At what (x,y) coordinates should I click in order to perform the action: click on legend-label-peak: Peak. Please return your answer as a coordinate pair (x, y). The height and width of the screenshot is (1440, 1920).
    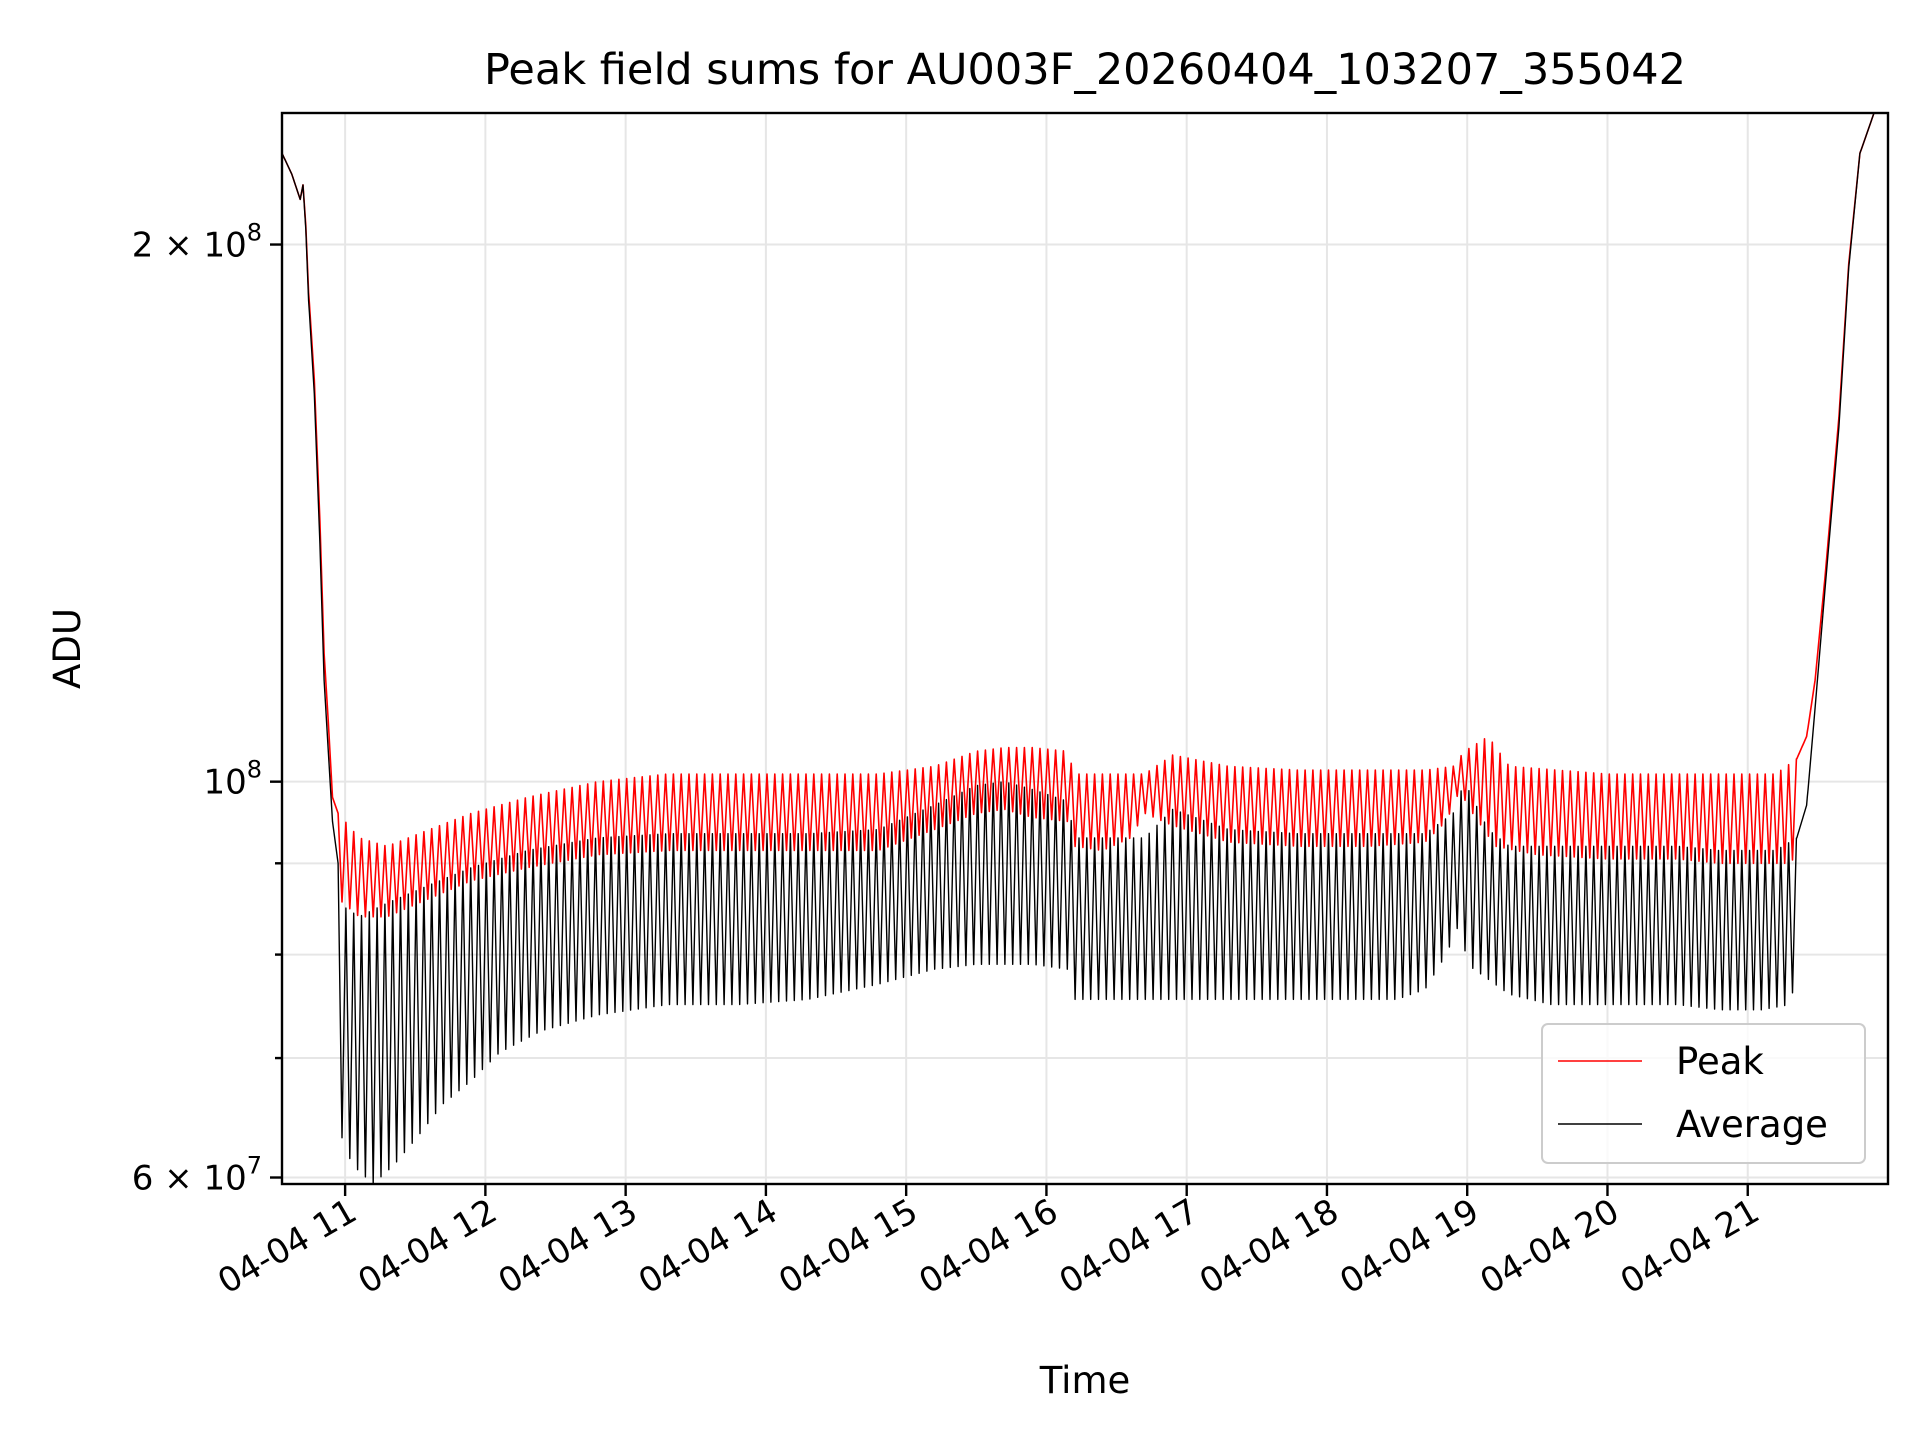
    Looking at the image, I should click on (1720, 1061).